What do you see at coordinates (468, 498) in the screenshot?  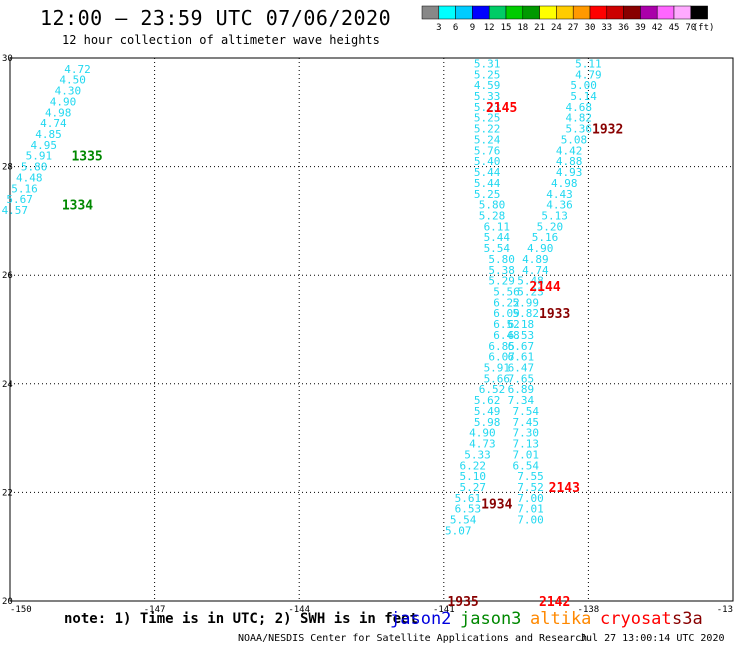 I see `swh-value: 5.61` at bounding box center [468, 498].